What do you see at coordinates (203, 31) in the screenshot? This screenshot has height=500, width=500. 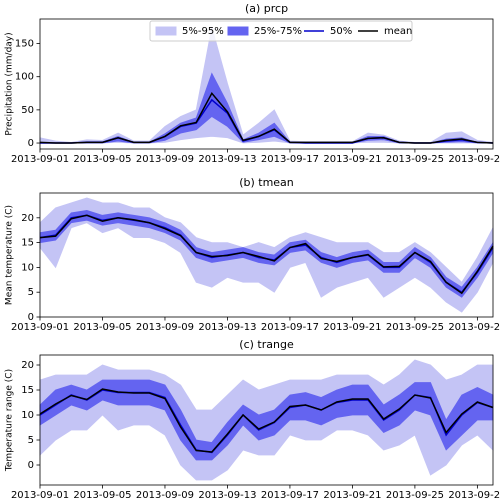 I see `legend-label: 5%-95%` at bounding box center [203, 31].